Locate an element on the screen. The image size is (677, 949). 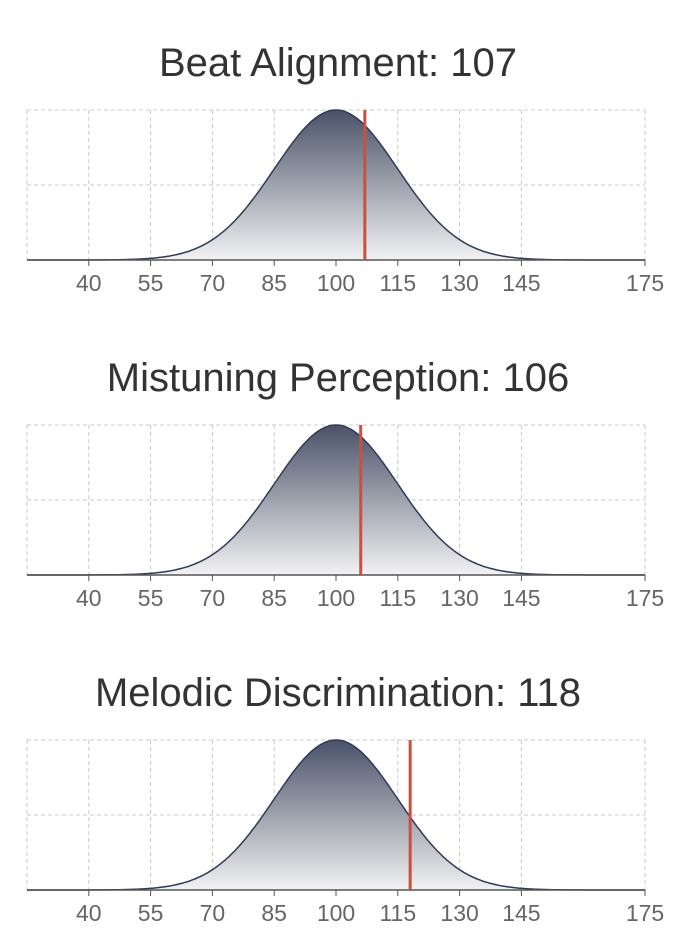
chart-title: Melodic Discrimination: 118 is located at coordinates (338, 693).